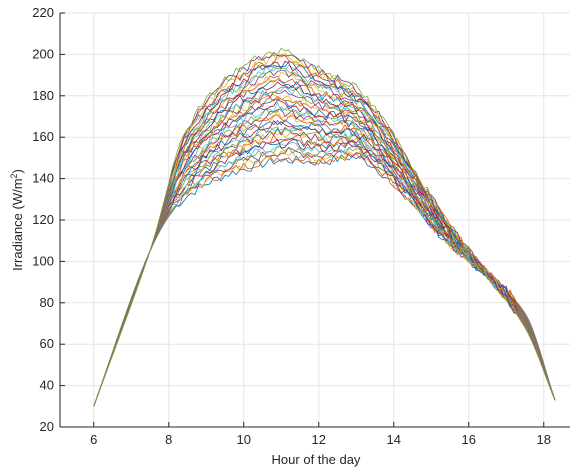 The image size is (576, 469). I want to click on x-tick-label: 10, so click(244, 439).